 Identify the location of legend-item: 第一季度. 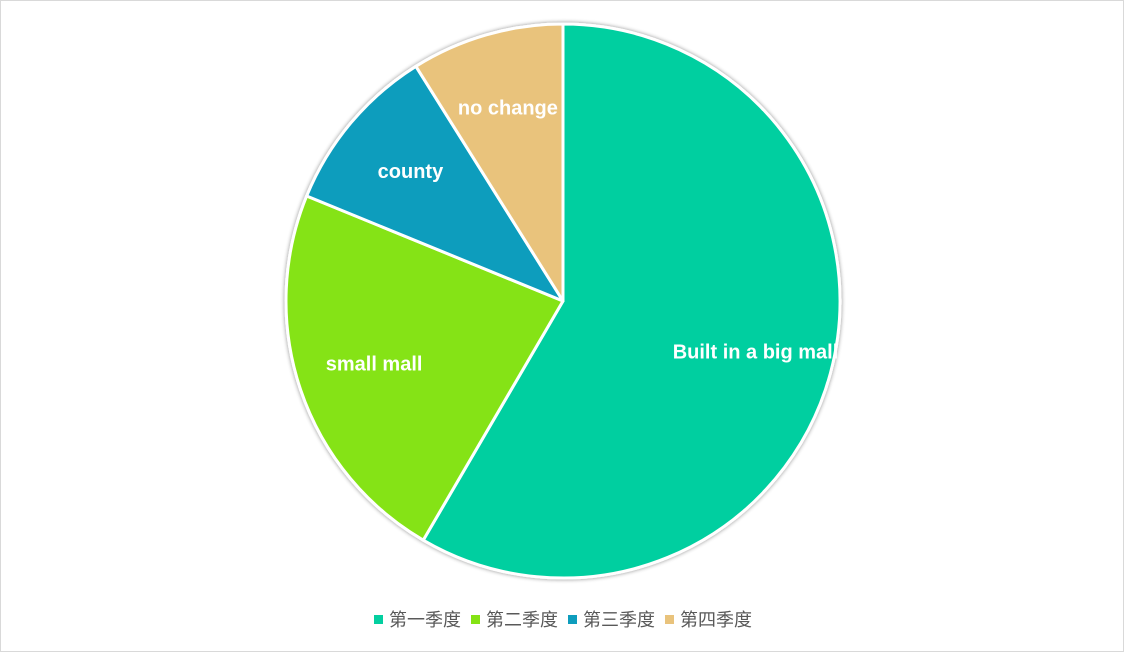
(417, 619).